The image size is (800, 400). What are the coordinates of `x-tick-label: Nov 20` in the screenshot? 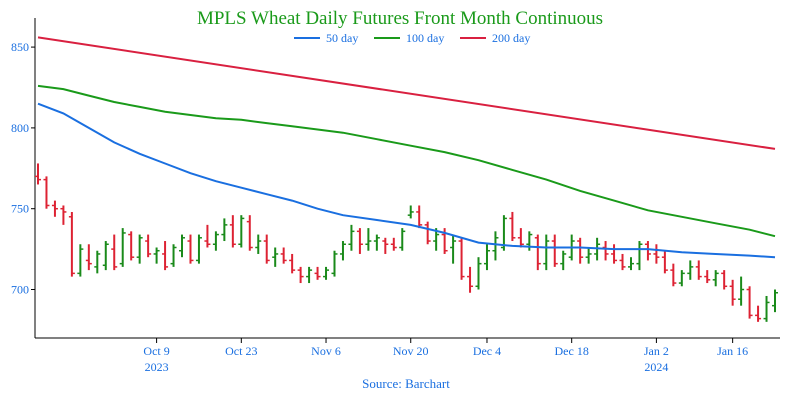 It's located at (411, 351).